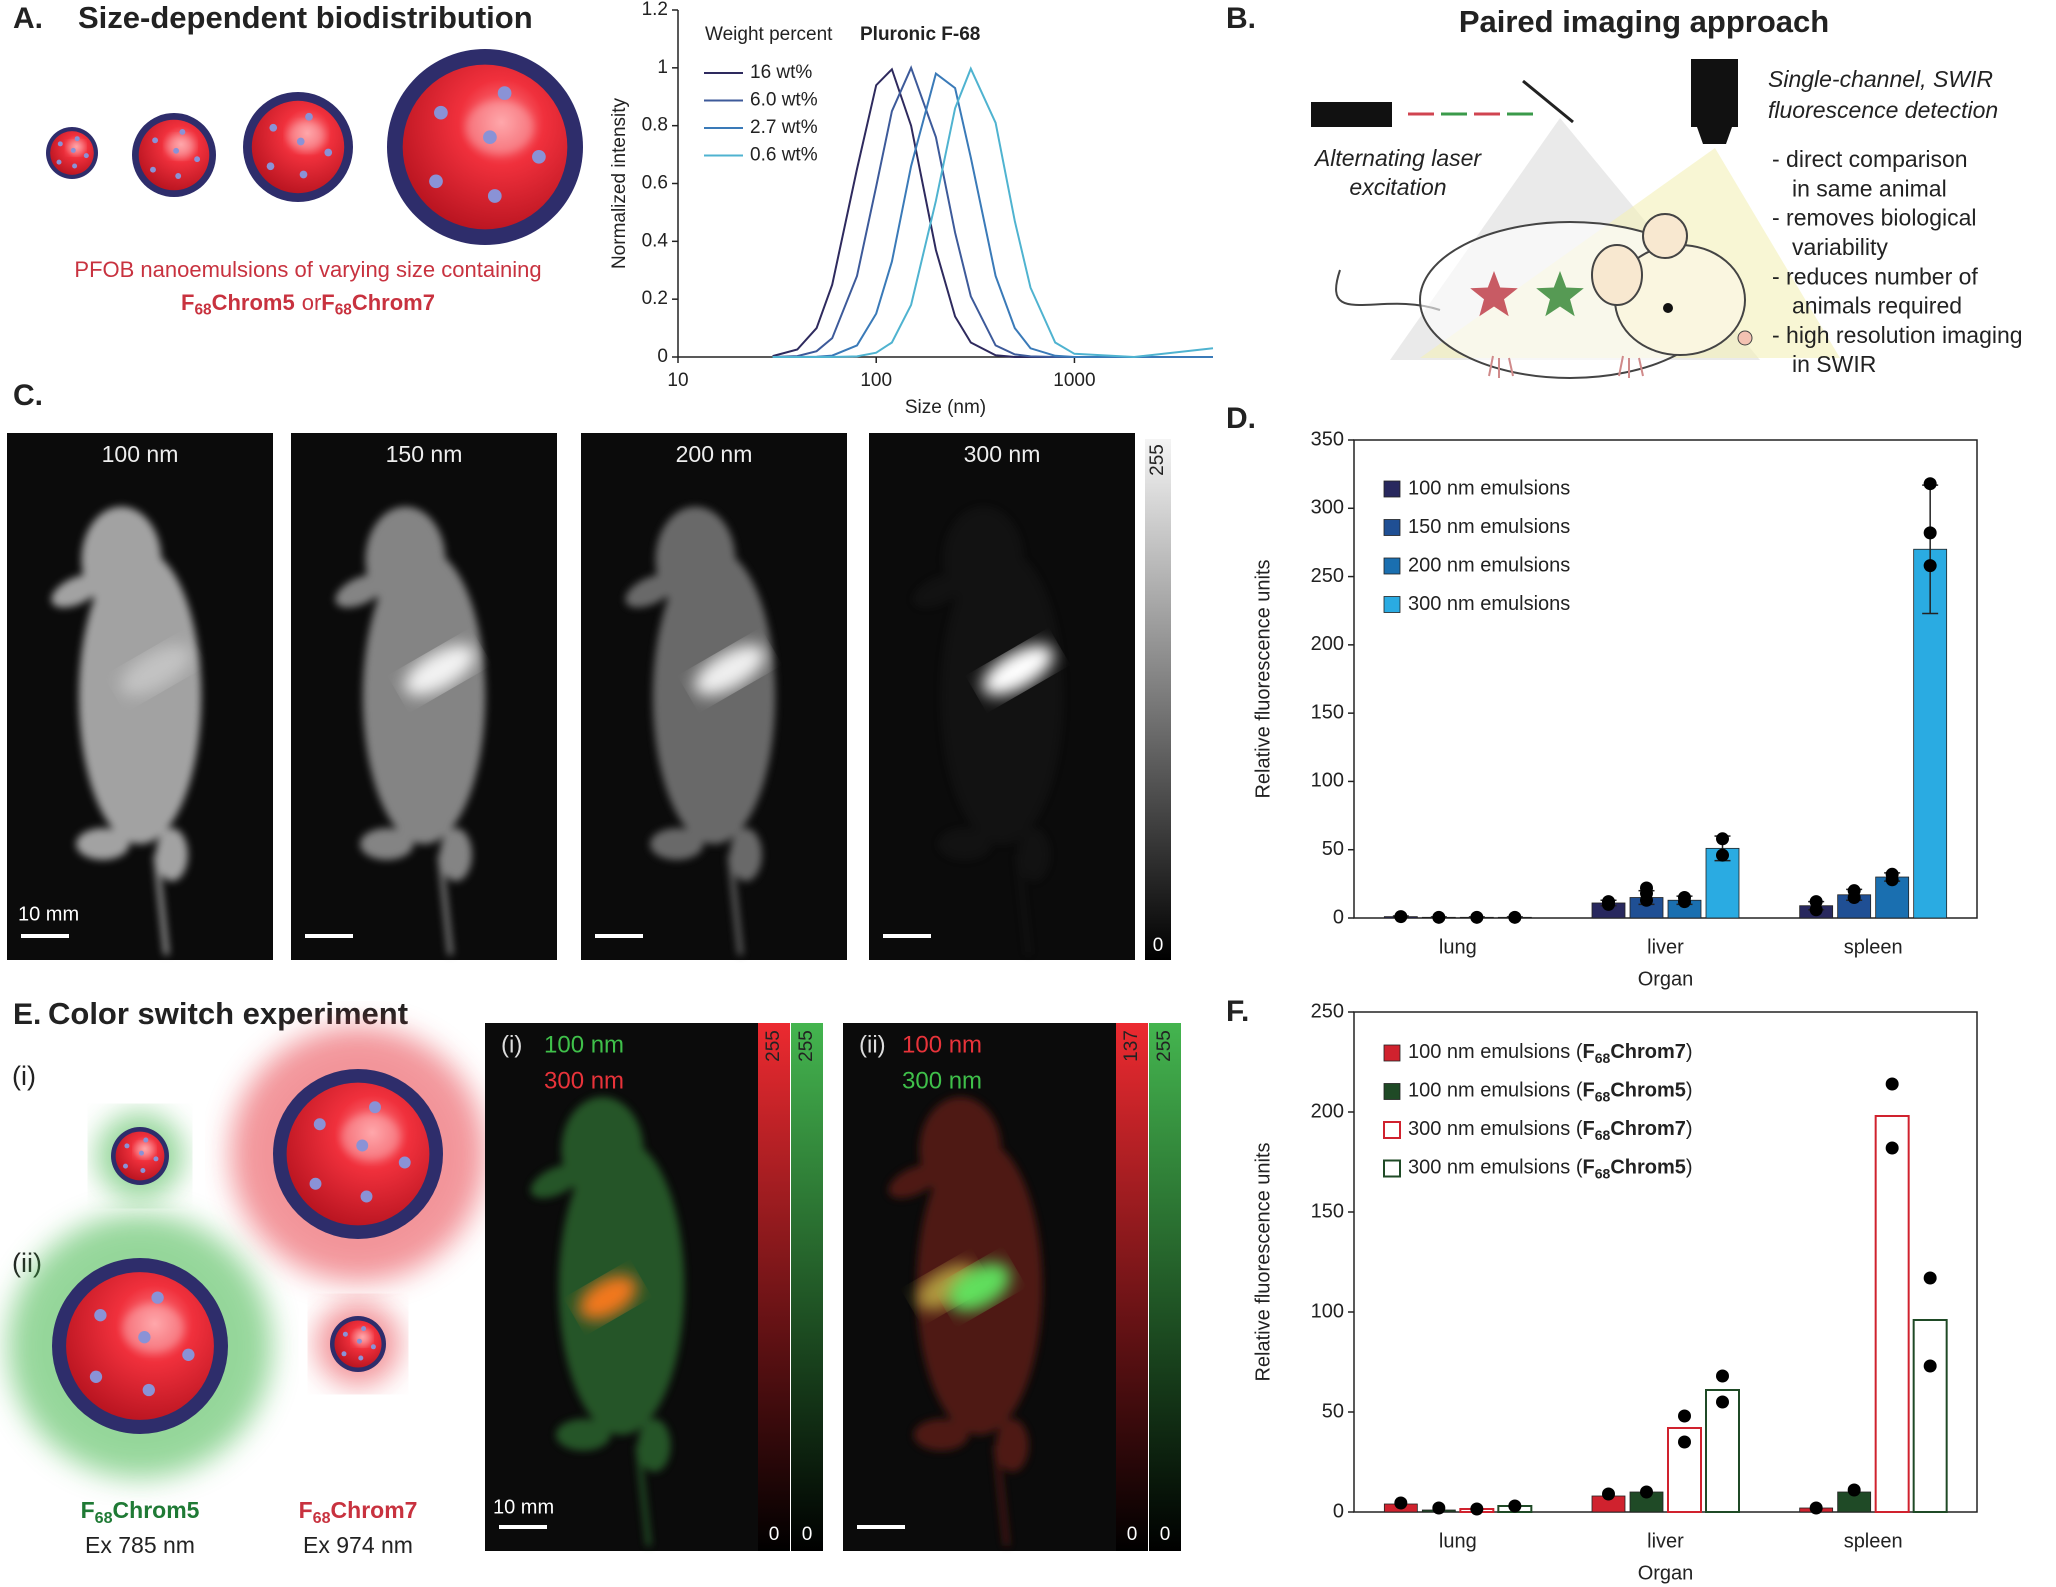 Image resolution: width=2056 pixels, height=1587 pixels. I want to click on caption-compounds: F68Chrom5 orF68Chrom7, so click(308, 304).